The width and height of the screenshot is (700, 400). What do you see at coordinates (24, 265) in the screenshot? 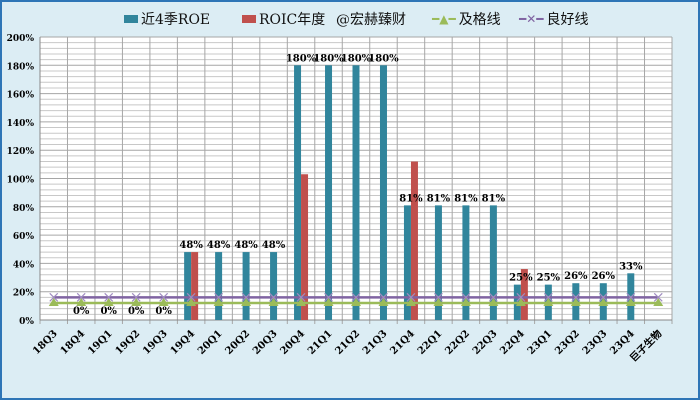
I see `y-tick-label: 40%` at bounding box center [24, 265].